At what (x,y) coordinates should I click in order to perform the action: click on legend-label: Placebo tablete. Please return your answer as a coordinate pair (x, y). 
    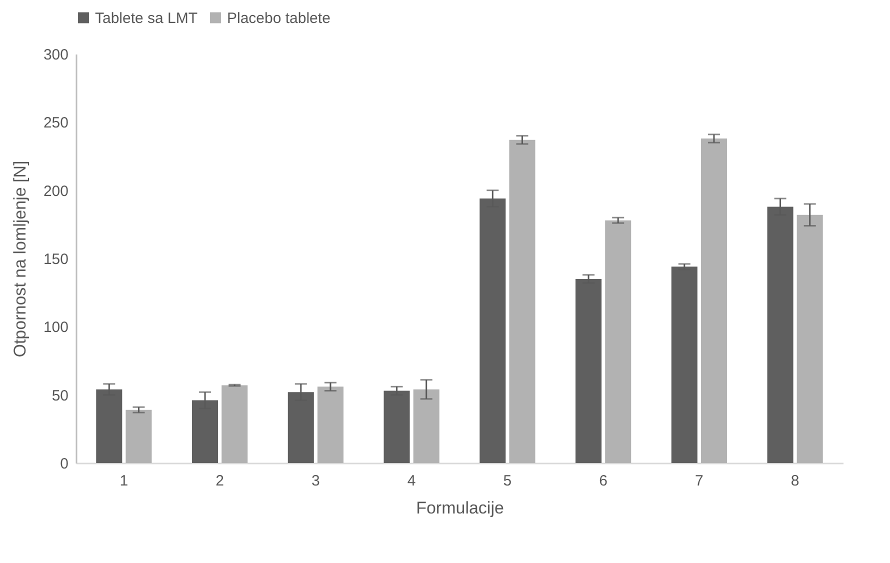
    Looking at the image, I should click on (278, 18).